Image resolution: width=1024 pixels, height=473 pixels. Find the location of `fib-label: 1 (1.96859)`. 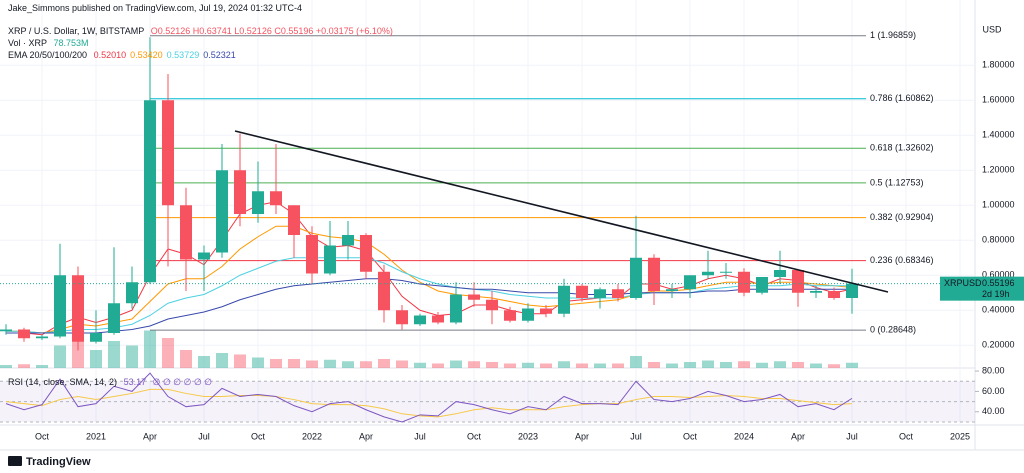

fib-label: 1 (1.96859) is located at coordinates (893, 35).